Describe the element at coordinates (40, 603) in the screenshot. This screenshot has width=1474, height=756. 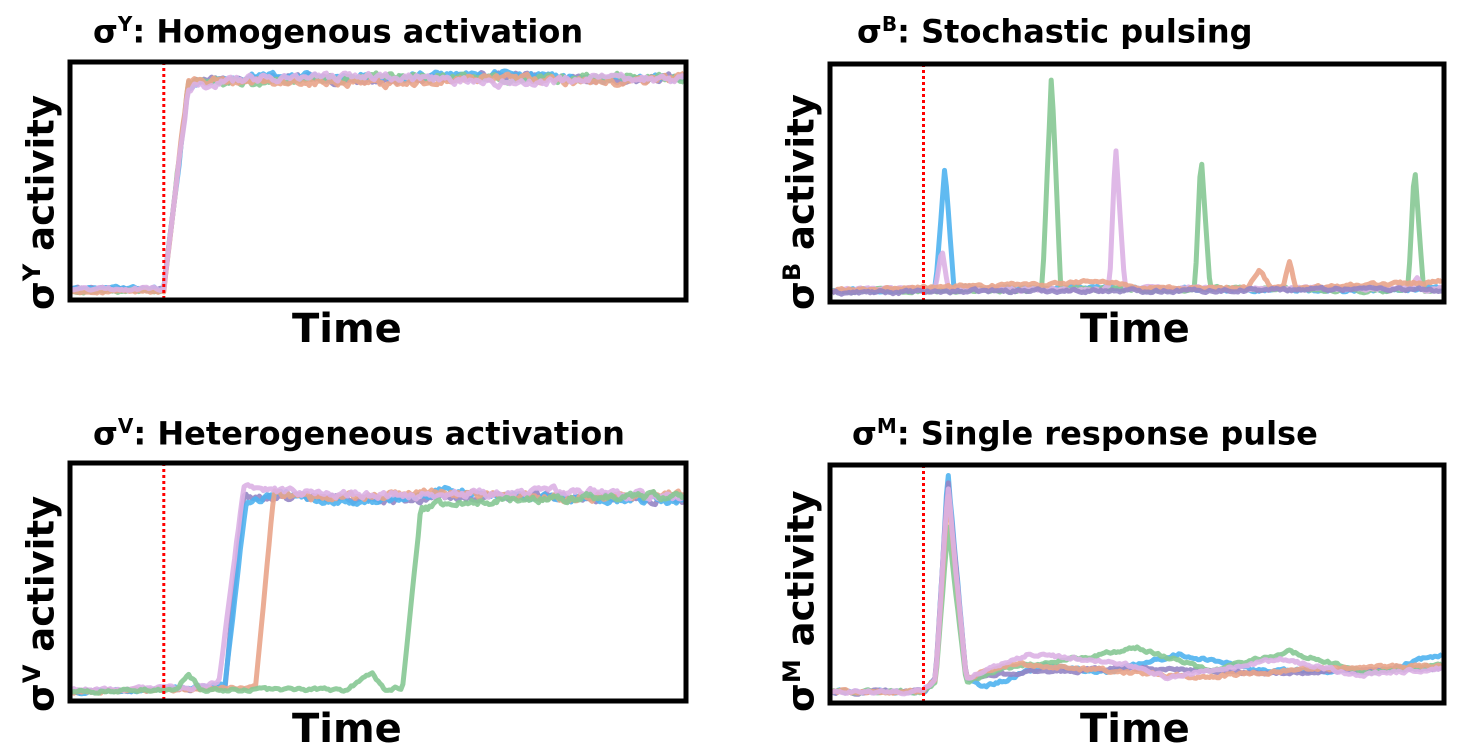
I see `y-axis-label: σV activity` at that location.